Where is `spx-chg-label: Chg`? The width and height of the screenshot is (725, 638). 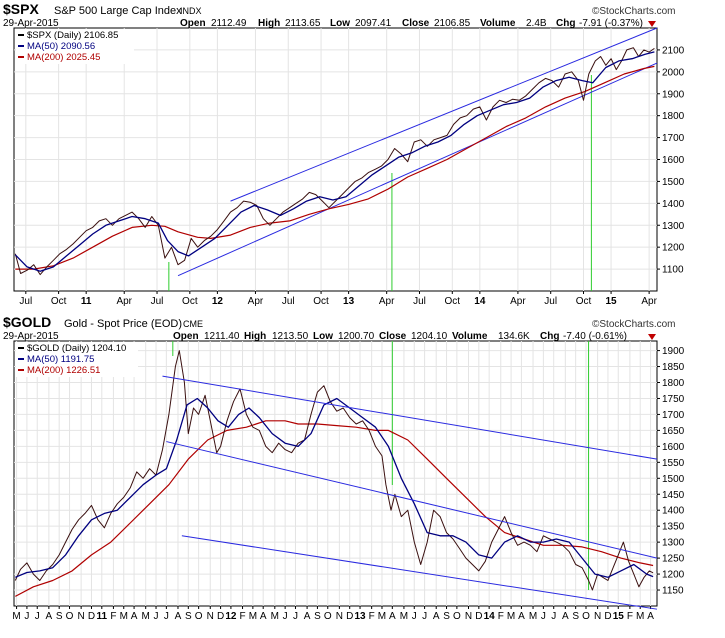 spx-chg-label: Chg is located at coordinates (565, 23).